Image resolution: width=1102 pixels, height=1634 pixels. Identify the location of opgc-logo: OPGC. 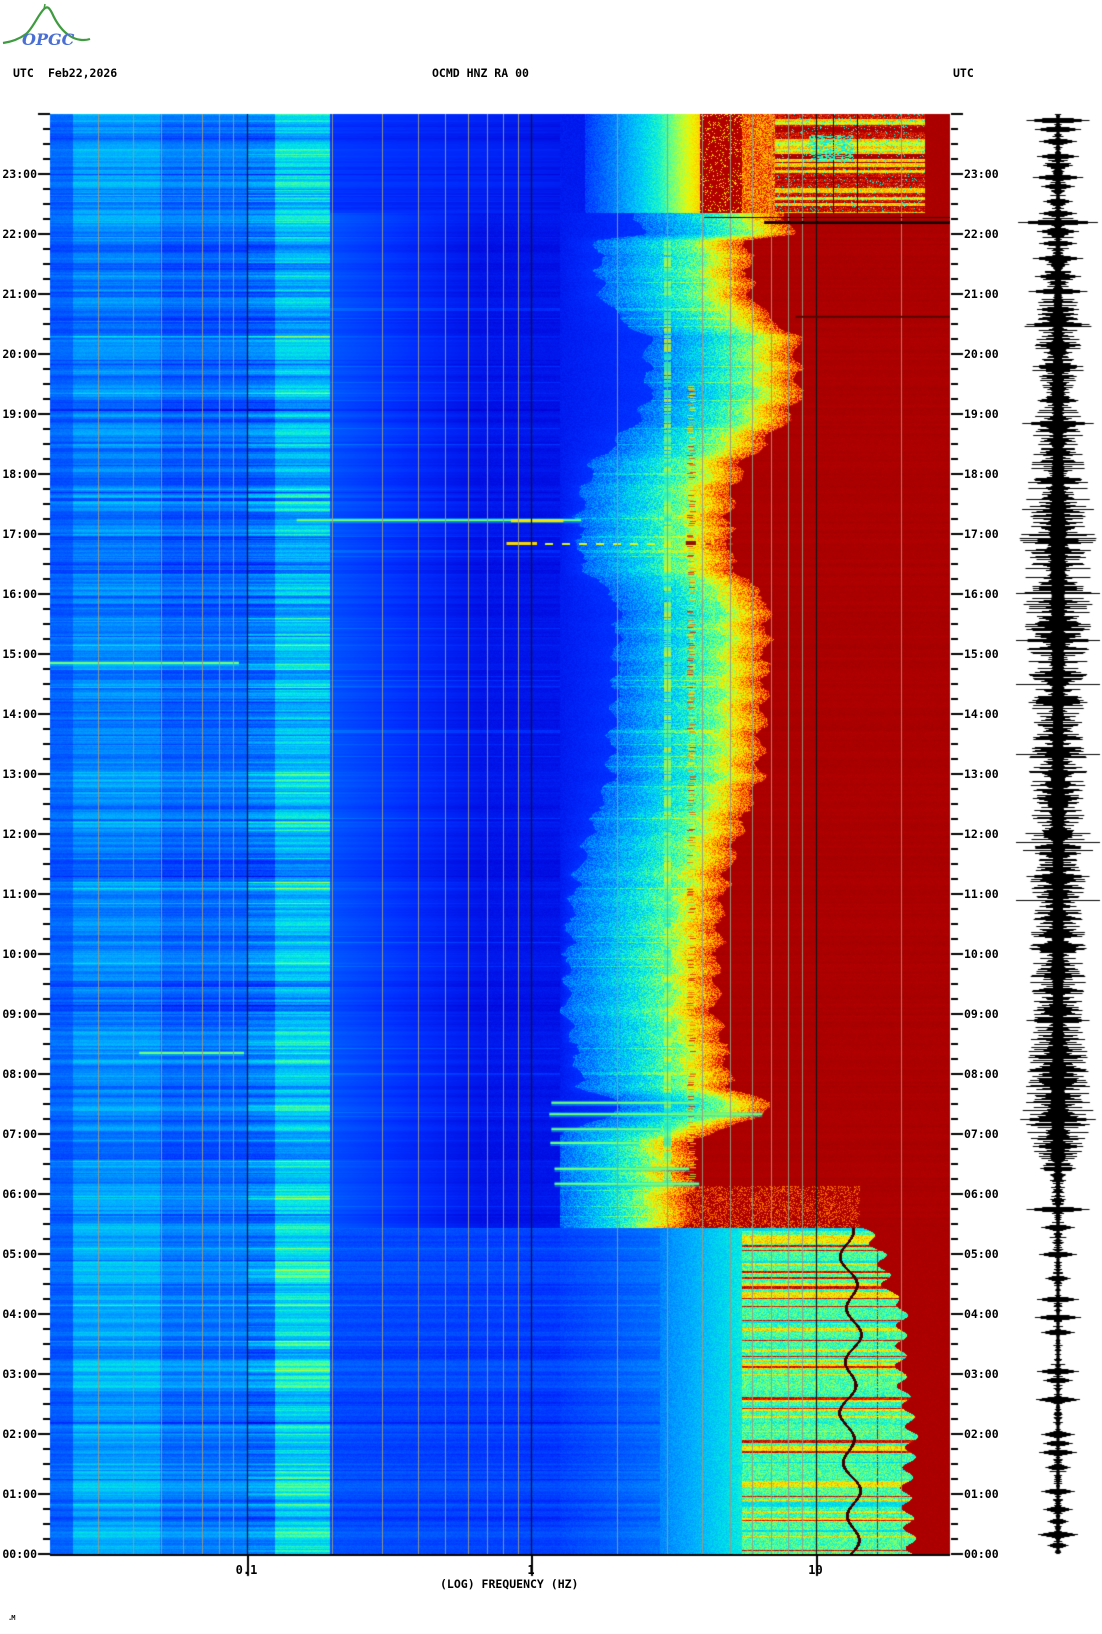
(46, 26).